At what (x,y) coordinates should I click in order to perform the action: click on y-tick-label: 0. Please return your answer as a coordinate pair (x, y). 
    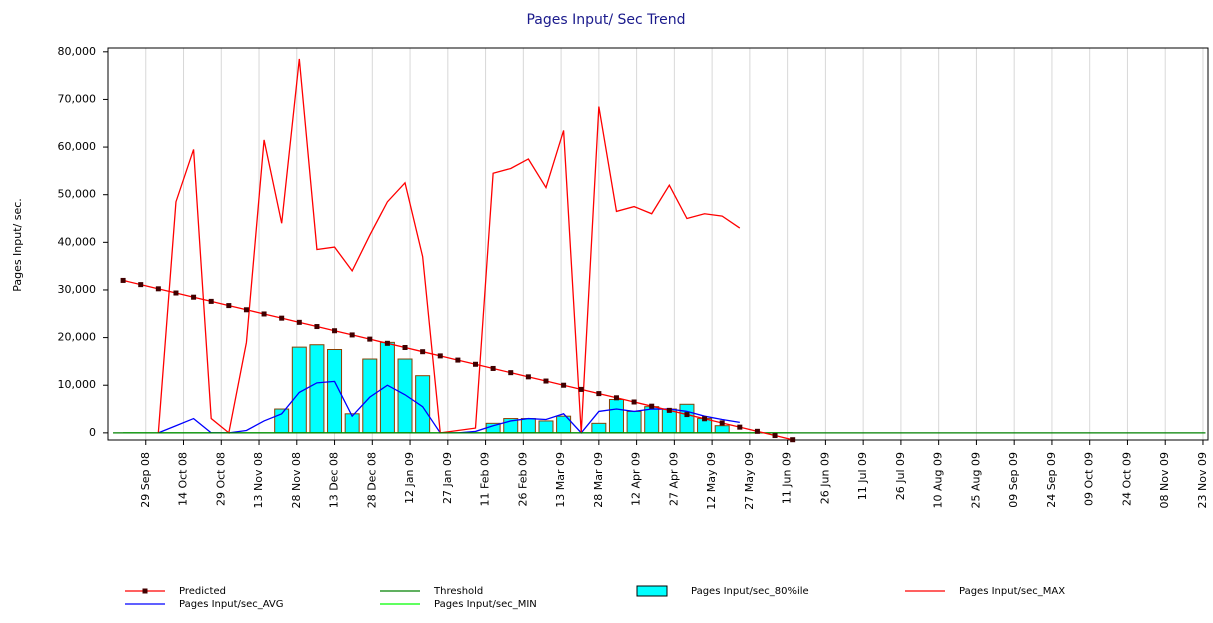
    Looking at the image, I should click on (92, 432).